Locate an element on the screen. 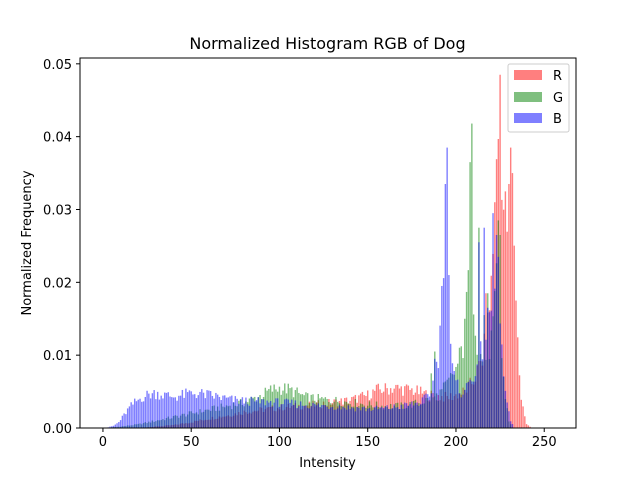  x-tick-label: 150 is located at coordinates (367, 442).